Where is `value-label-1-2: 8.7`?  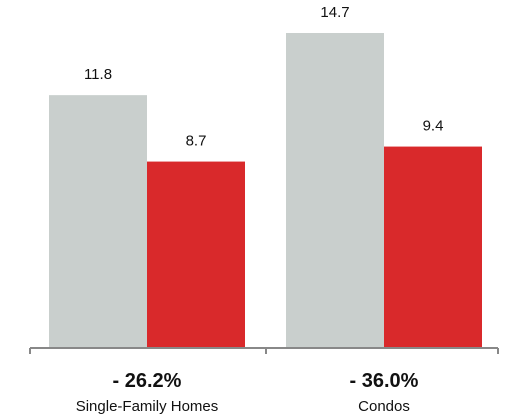
value-label-1-2: 8.7 is located at coordinates (196, 141).